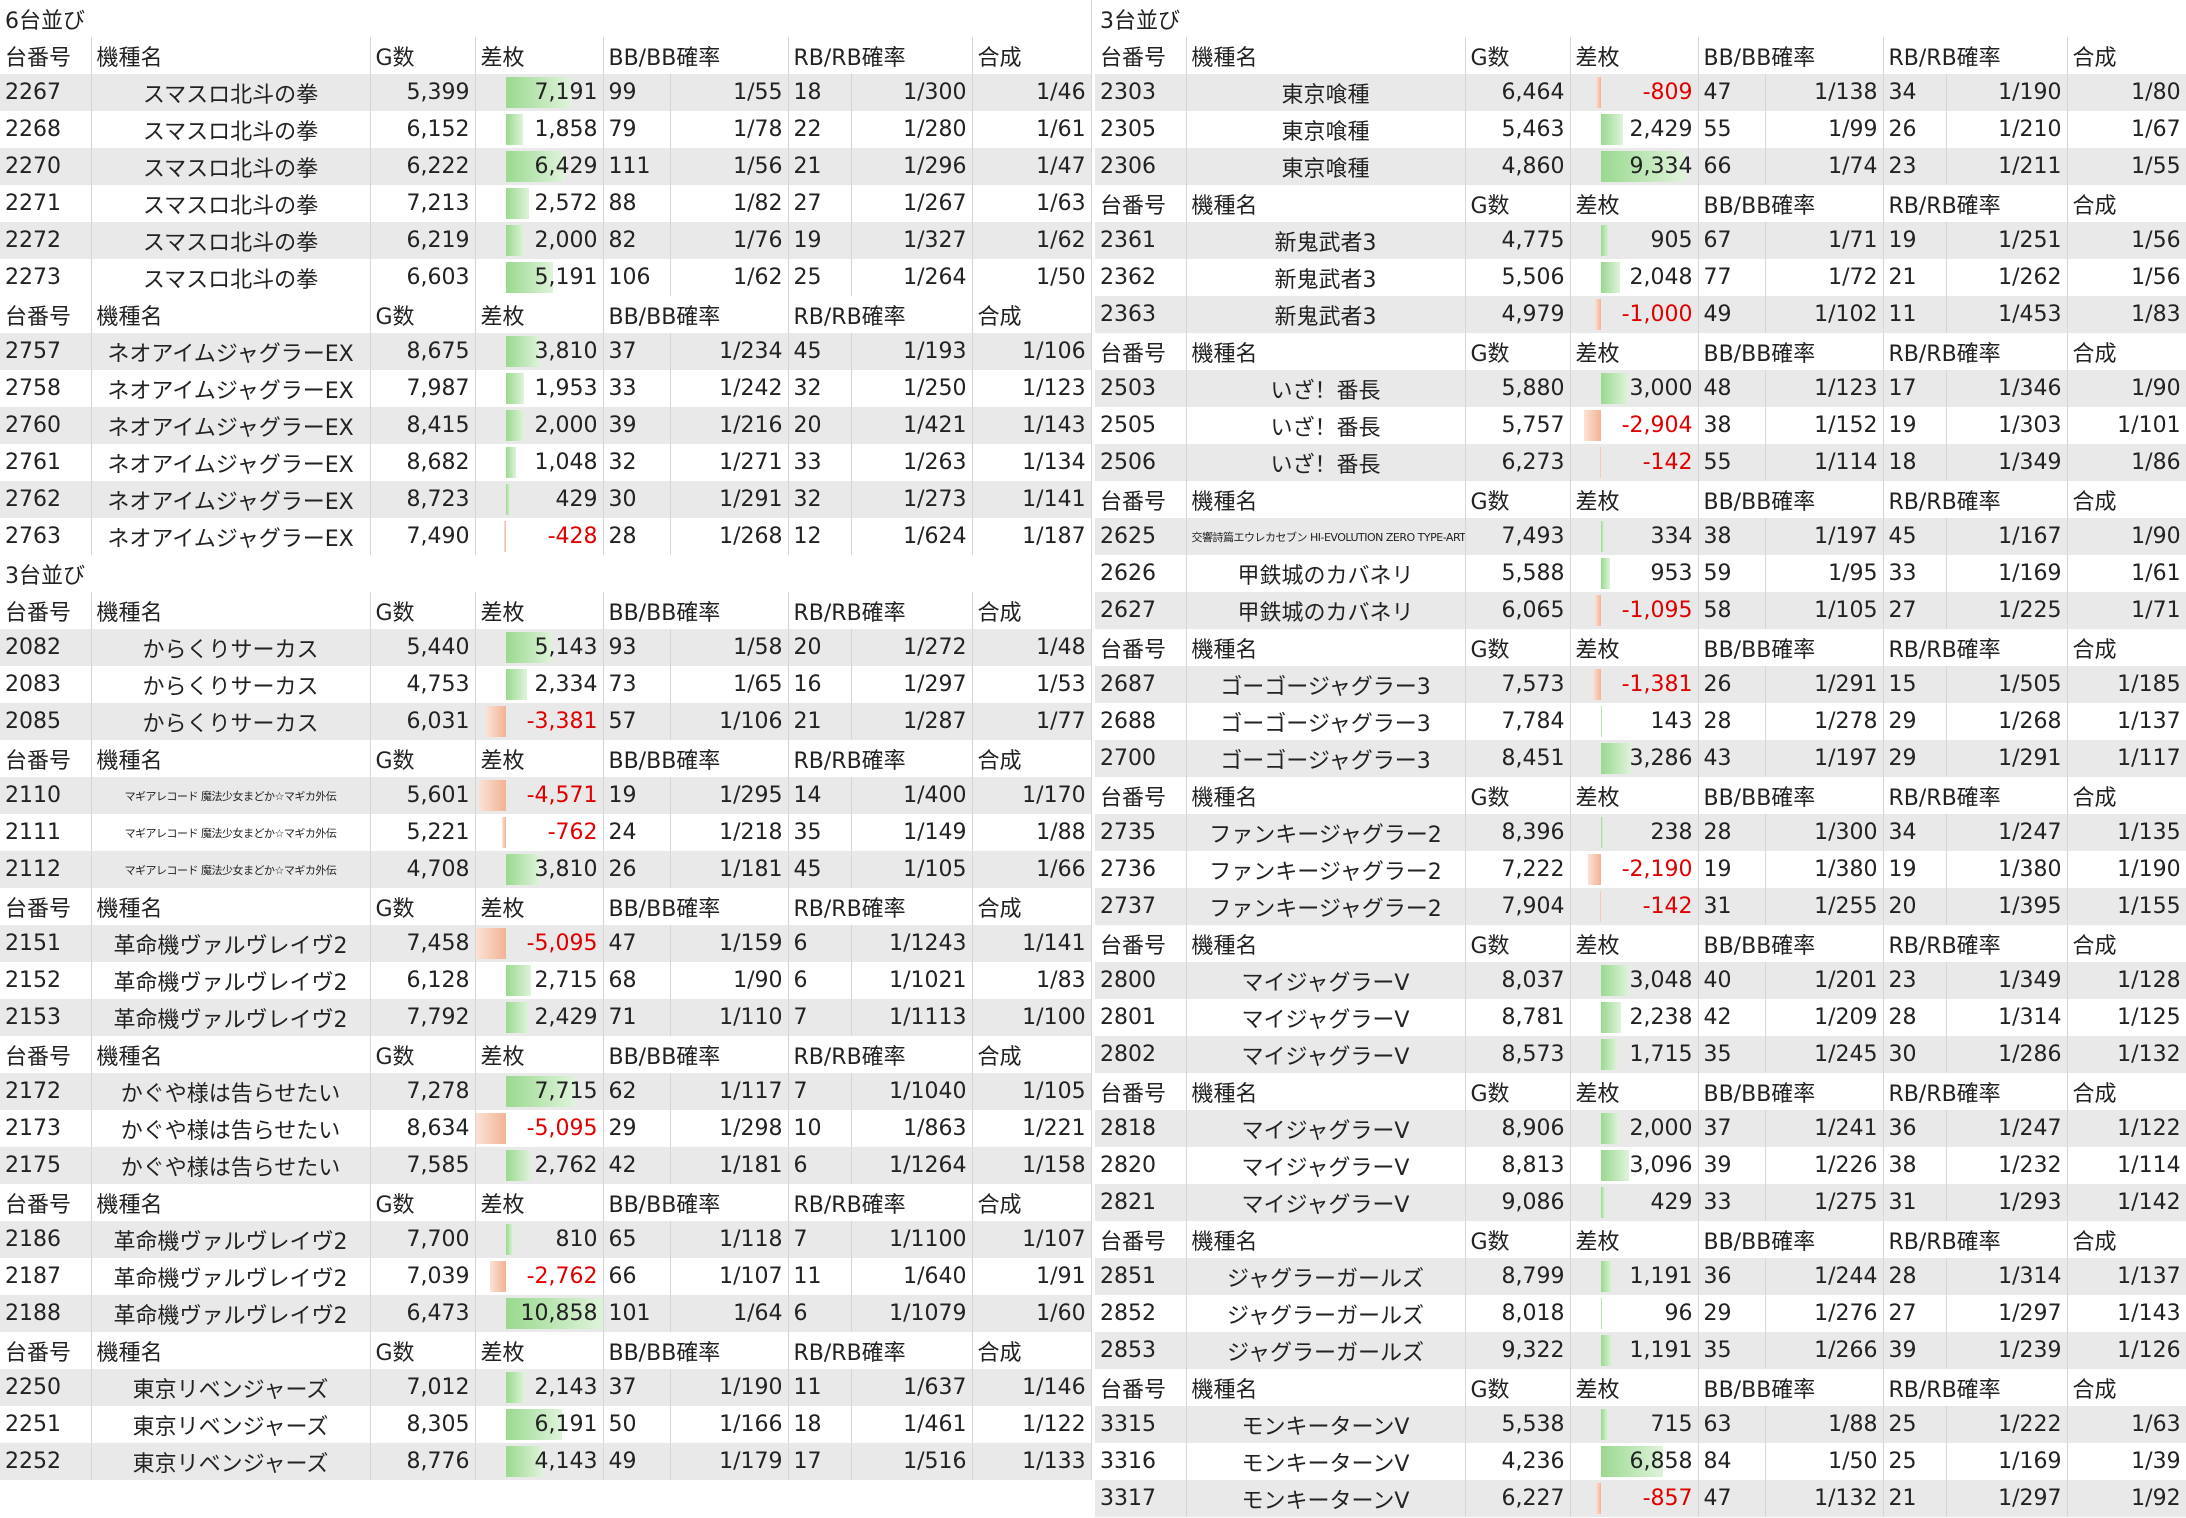  Describe the element at coordinates (1326, 1424) in the screenshot. I see `machine-name: モンキーターンV` at that location.